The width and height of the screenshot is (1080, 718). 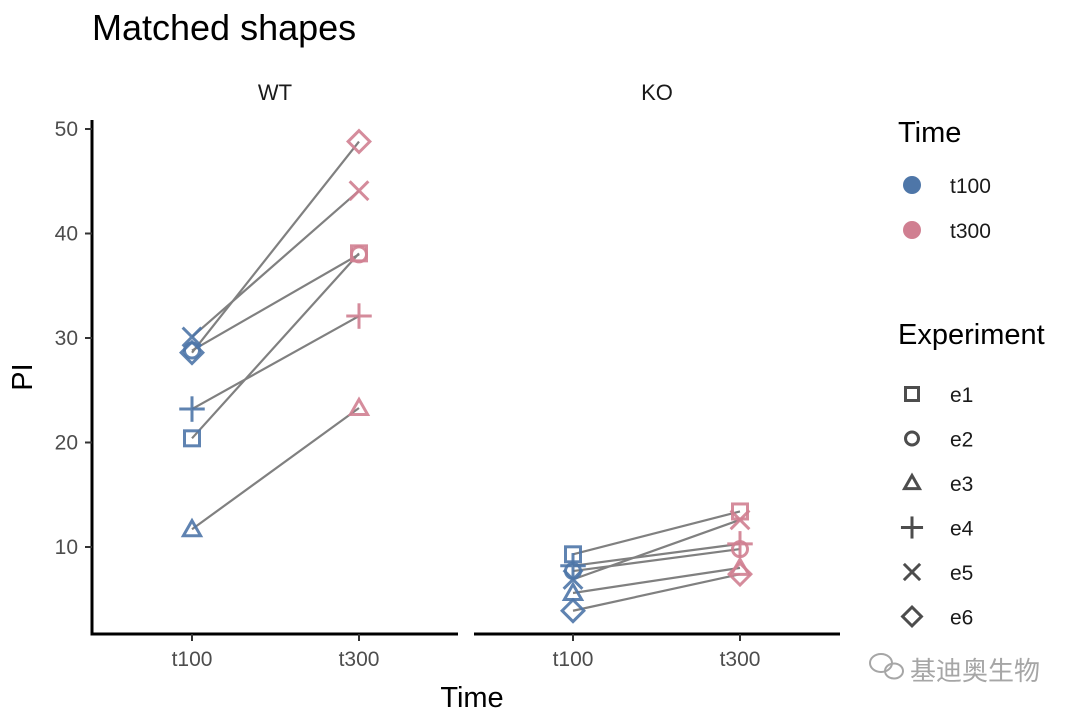 What do you see at coordinates (224, 27) in the screenshot?
I see `chart-title: Matched shapes` at bounding box center [224, 27].